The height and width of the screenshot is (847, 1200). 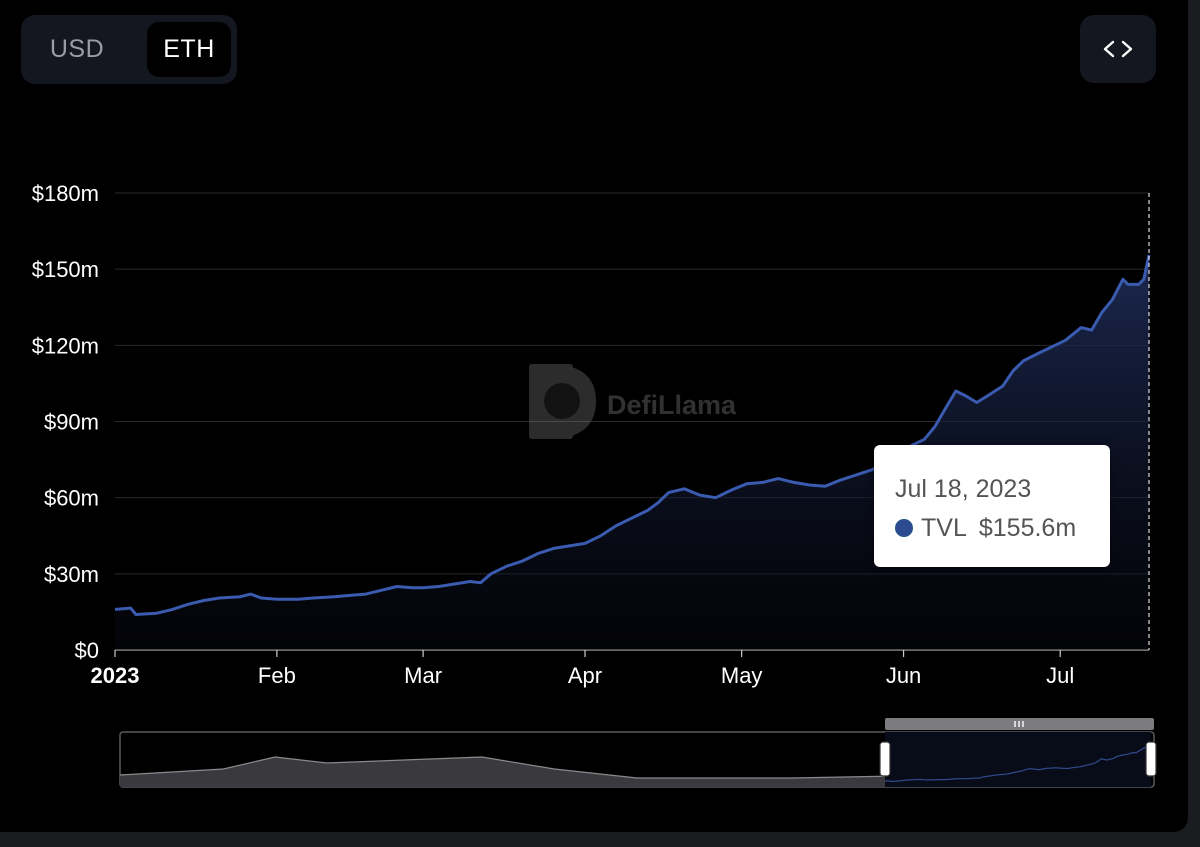 I want to click on tooltip-row: TVL $155.6m, so click(x=985, y=528).